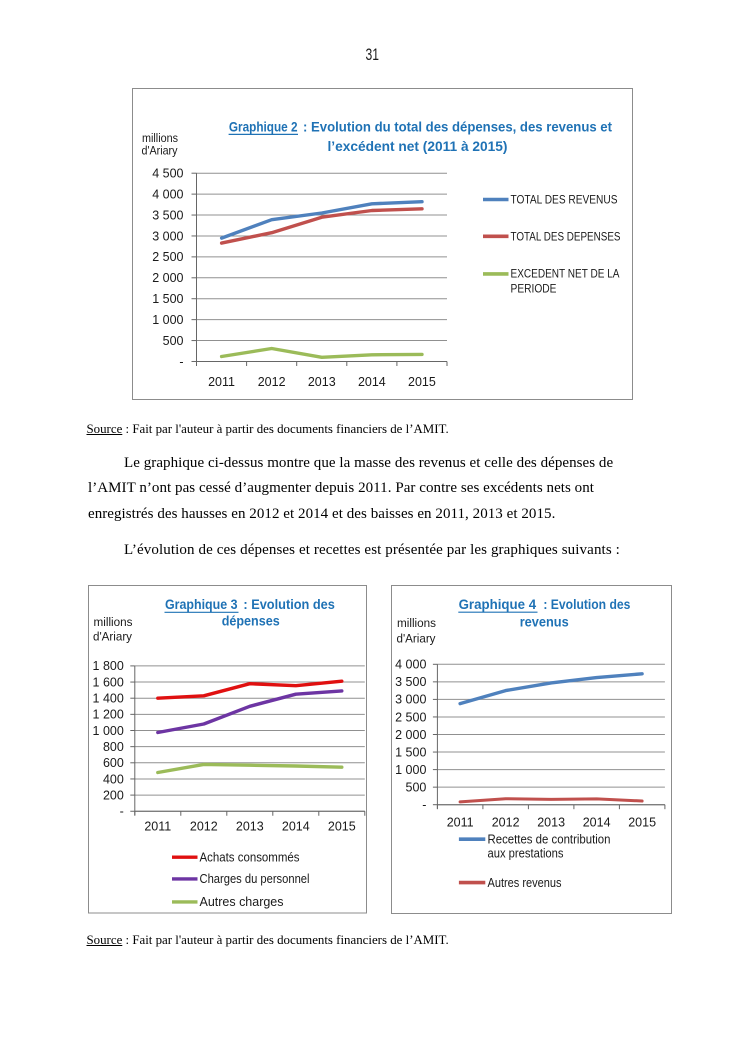 The width and height of the screenshot is (745, 1053). Describe the element at coordinates (201, 604) in the screenshot. I see `svg-text: Graphique 3` at that location.